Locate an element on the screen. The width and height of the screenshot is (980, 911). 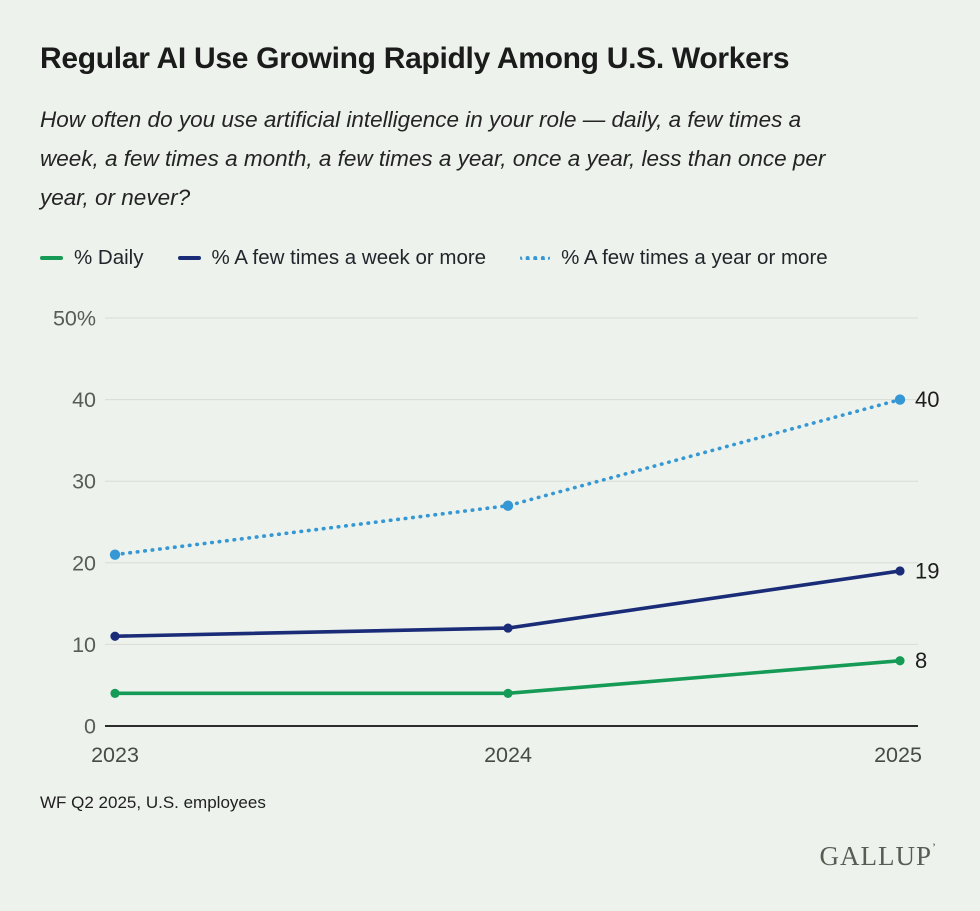
legend-item: % A few times a year or more is located at coordinates (674, 258).